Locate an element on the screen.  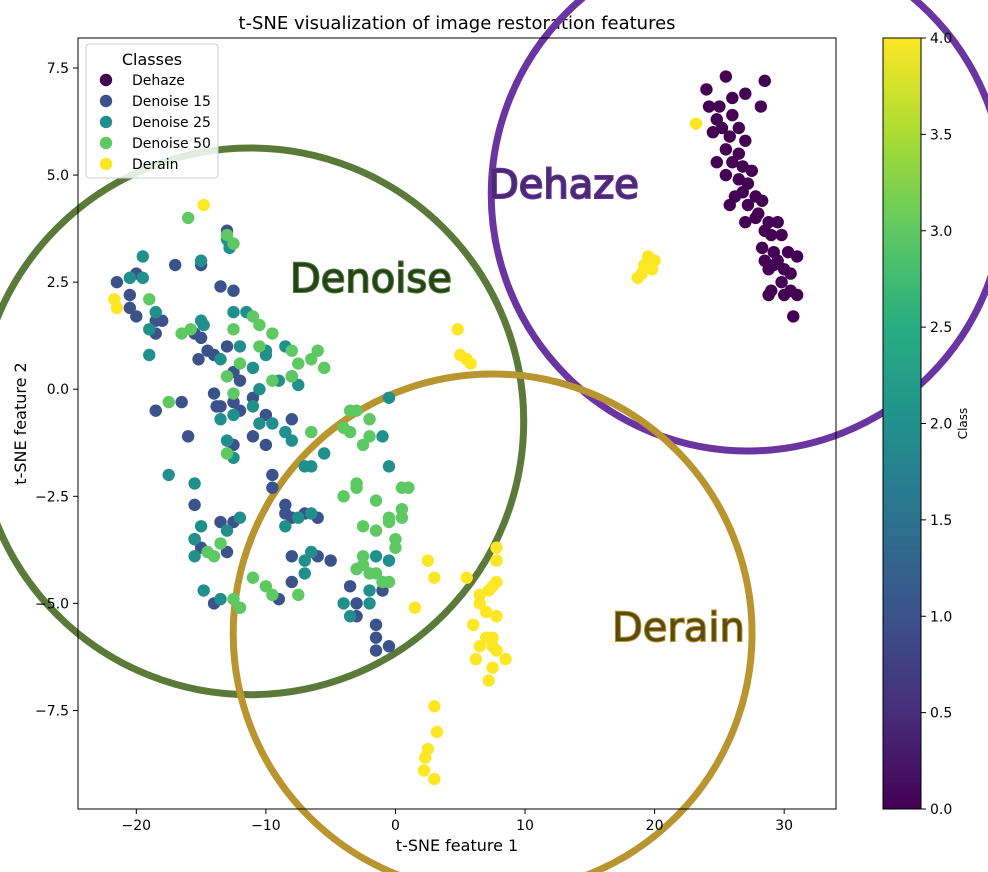
legend-entry-label: Denoise 15 is located at coordinates (171, 102).